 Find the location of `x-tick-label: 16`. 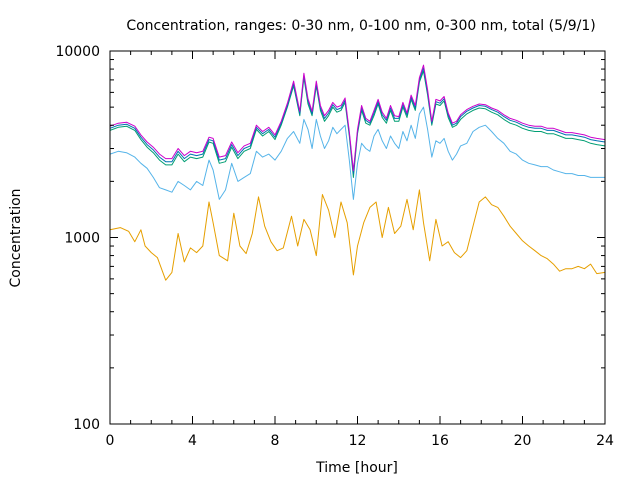

x-tick-label: 16 is located at coordinates (440, 441).